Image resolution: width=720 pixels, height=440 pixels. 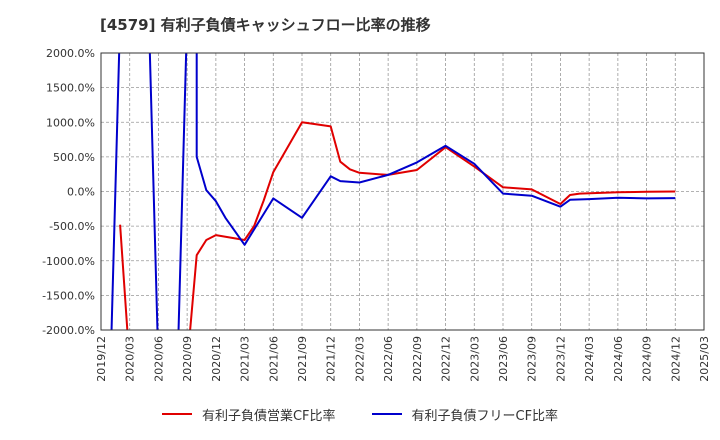 I want to click on y-tick-label: 1000.0%, so click(x=70, y=122).